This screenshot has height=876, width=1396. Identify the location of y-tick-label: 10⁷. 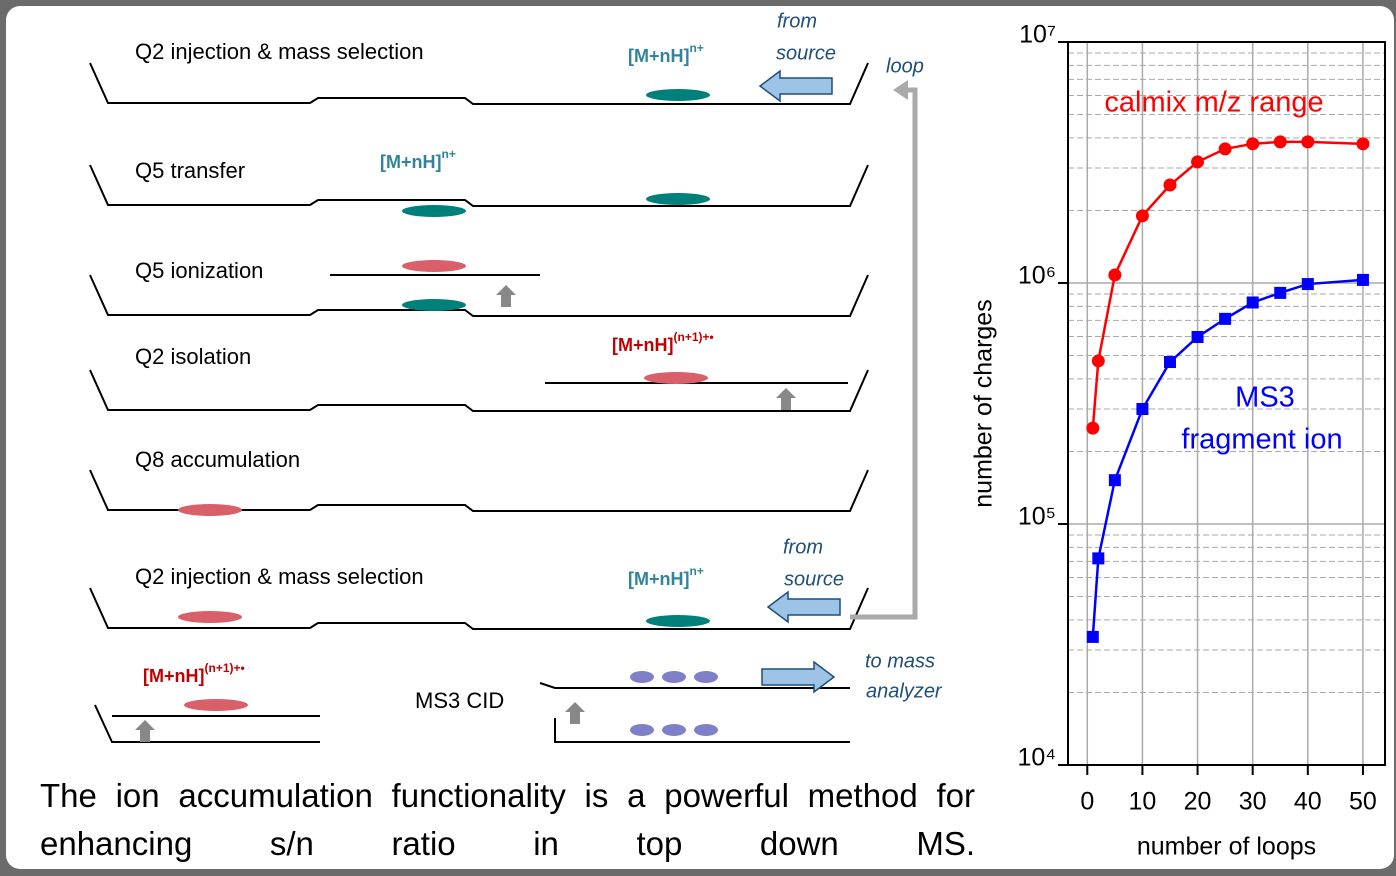
(1037, 35).